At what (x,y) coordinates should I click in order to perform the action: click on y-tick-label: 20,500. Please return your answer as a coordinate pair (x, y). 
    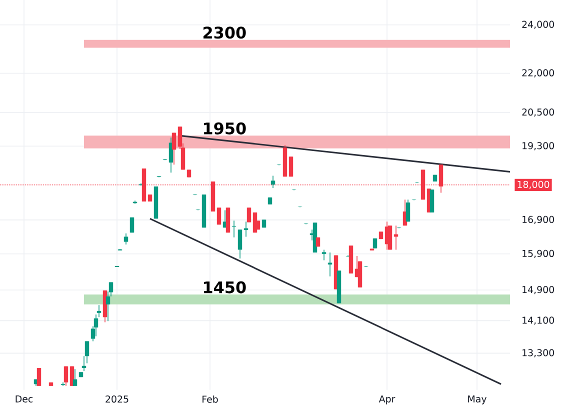
    Looking at the image, I should click on (538, 112).